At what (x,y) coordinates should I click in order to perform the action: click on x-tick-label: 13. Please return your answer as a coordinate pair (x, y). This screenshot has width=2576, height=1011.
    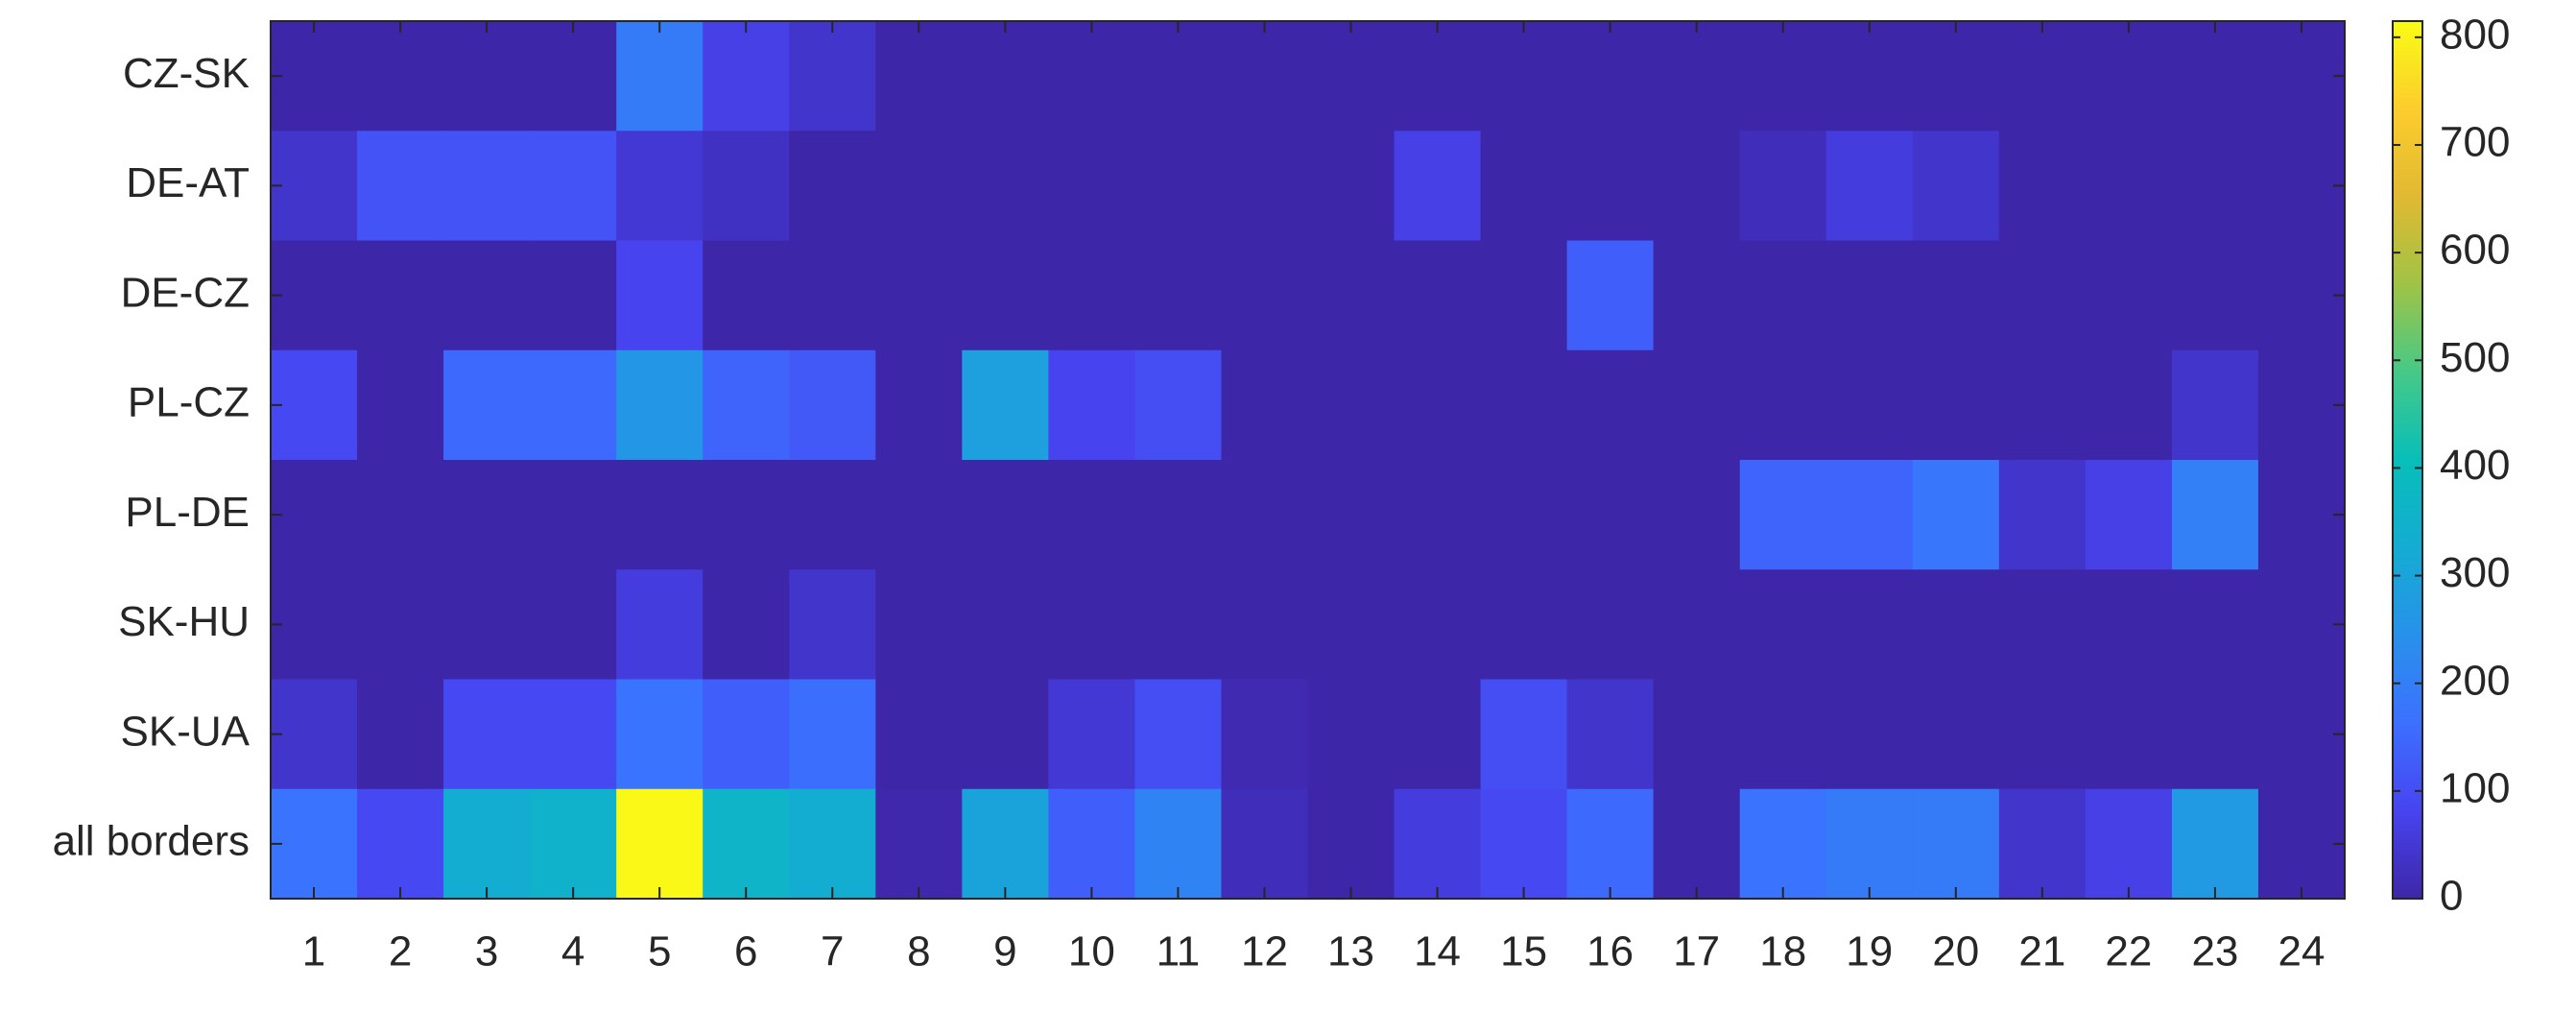
    Looking at the image, I should click on (1350, 952).